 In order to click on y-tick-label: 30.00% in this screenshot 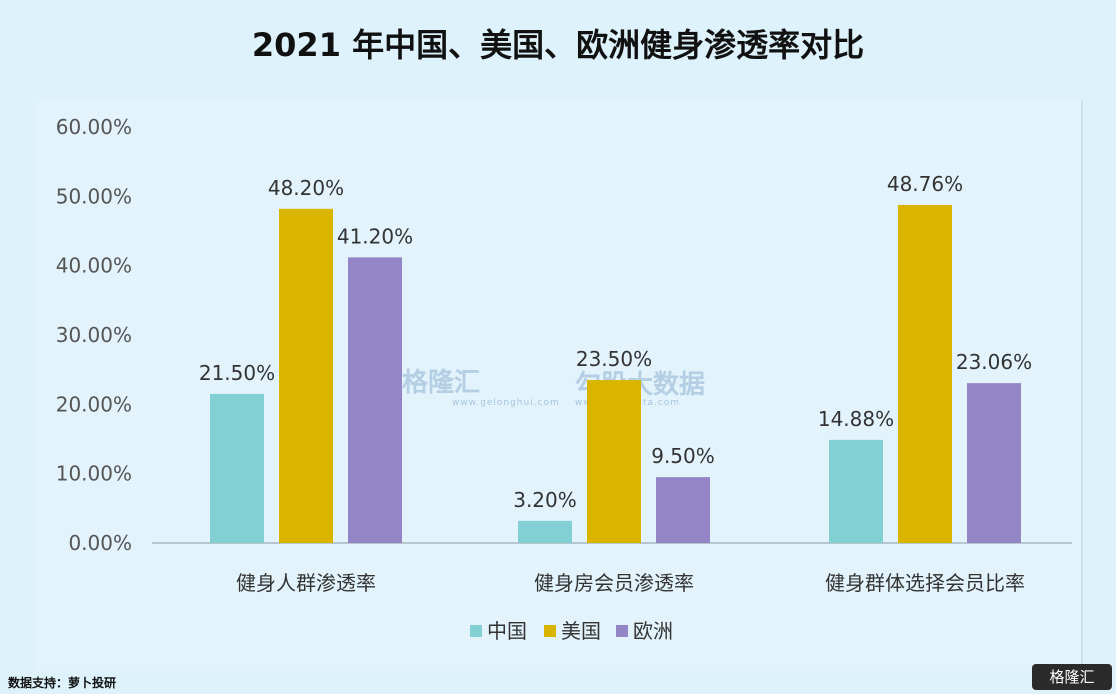, I will do `click(94, 335)`.